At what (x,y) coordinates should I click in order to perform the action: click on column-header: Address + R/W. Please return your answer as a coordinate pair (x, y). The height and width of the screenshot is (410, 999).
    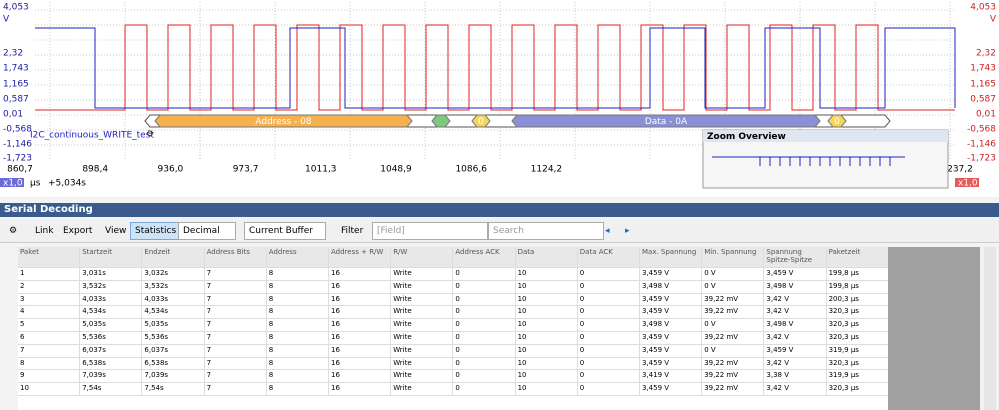
    Looking at the image, I should click on (360, 257).